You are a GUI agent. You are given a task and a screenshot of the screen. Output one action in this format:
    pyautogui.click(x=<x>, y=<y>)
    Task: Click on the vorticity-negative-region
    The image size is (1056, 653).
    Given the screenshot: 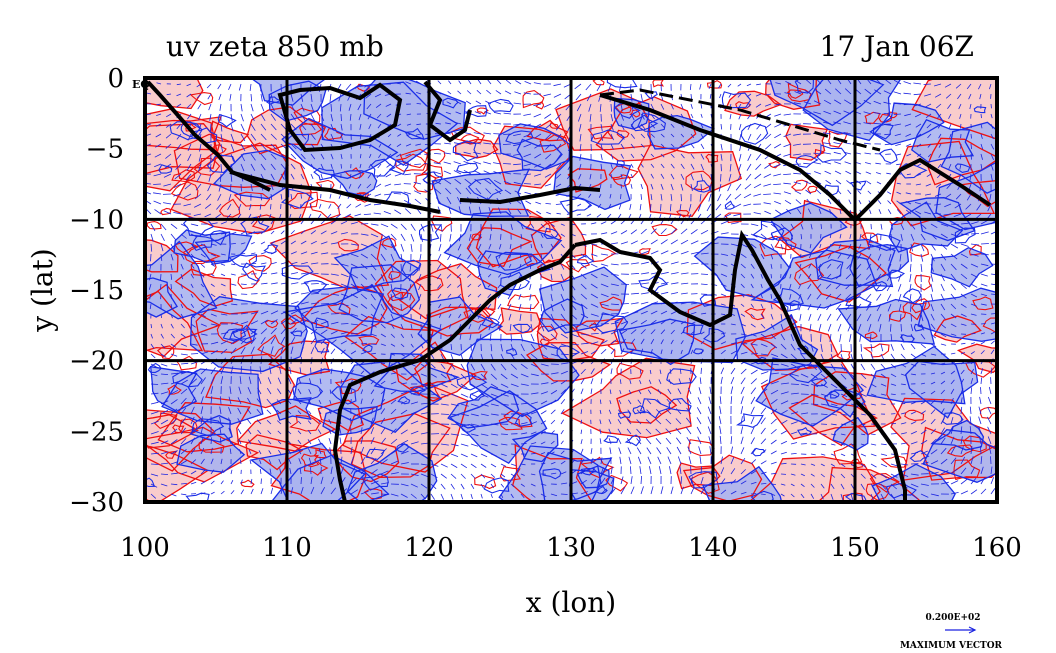 What is the action you would take?
    pyautogui.click(x=211, y=453)
    